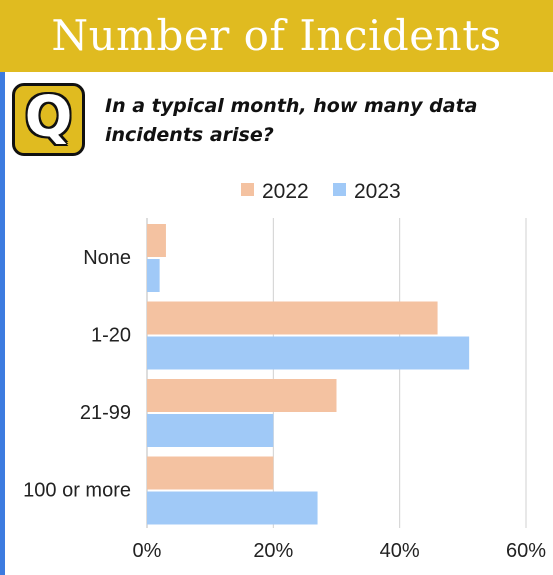 The height and width of the screenshot is (575, 553). Describe the element at coordinates (285, 191) in the screenshot. I see `legend-label: 2022` at that location.